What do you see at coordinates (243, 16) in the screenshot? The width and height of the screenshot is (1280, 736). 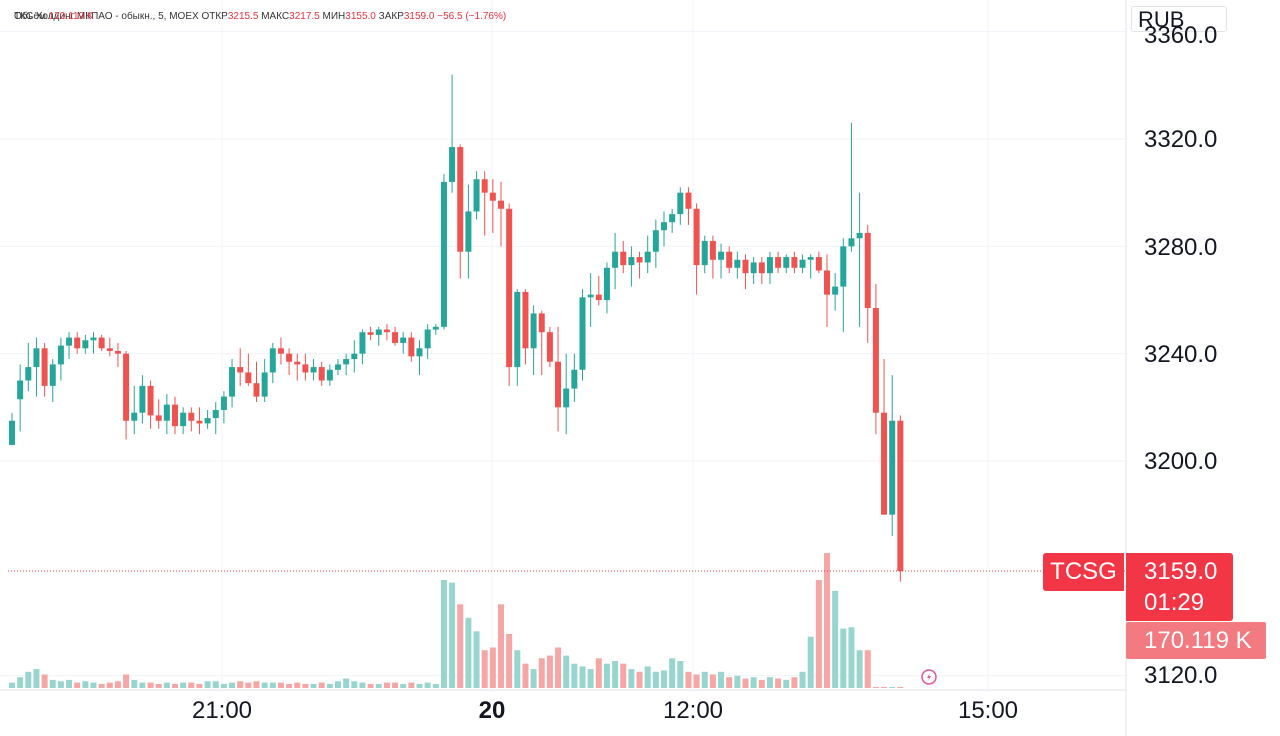 I see `open-value: 3215.5` at bounding box center [243, 16].